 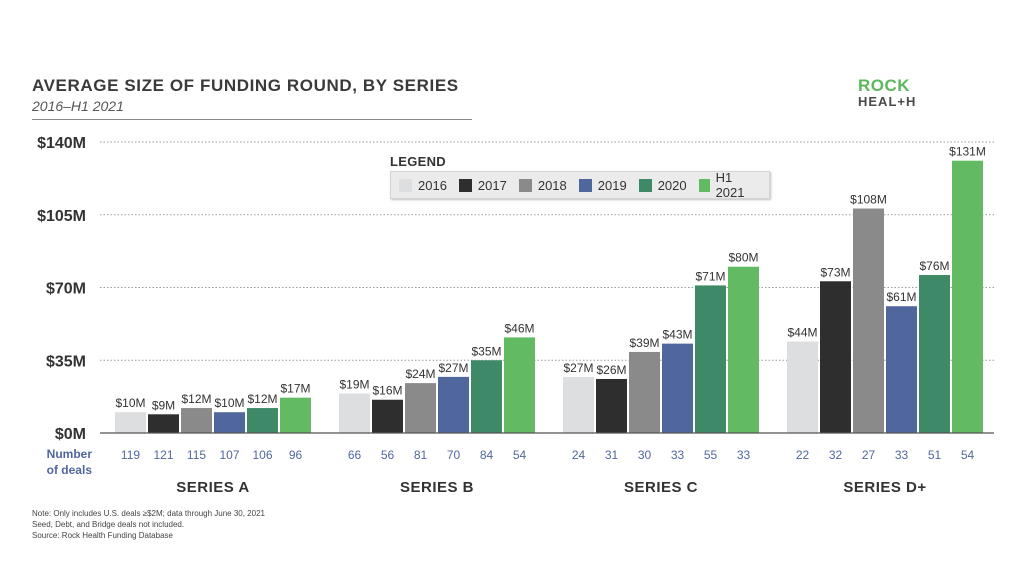 What do you see at coordinates (612, 185) in the screenshot?
I see `legend-label: 2019` at bounding box center [612, 185].